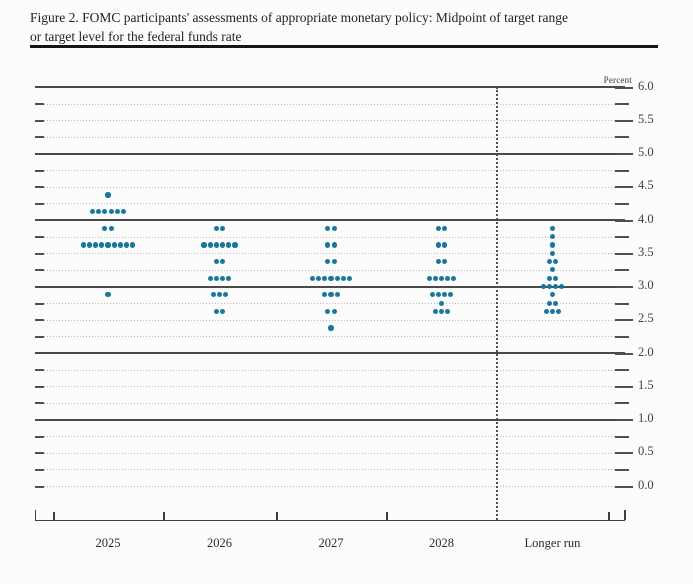  What do you see at coordinates (552, 543) in the screenshot?
I see `x-axis-label-longer-run: Longer run` at bounding box center [552, 543].